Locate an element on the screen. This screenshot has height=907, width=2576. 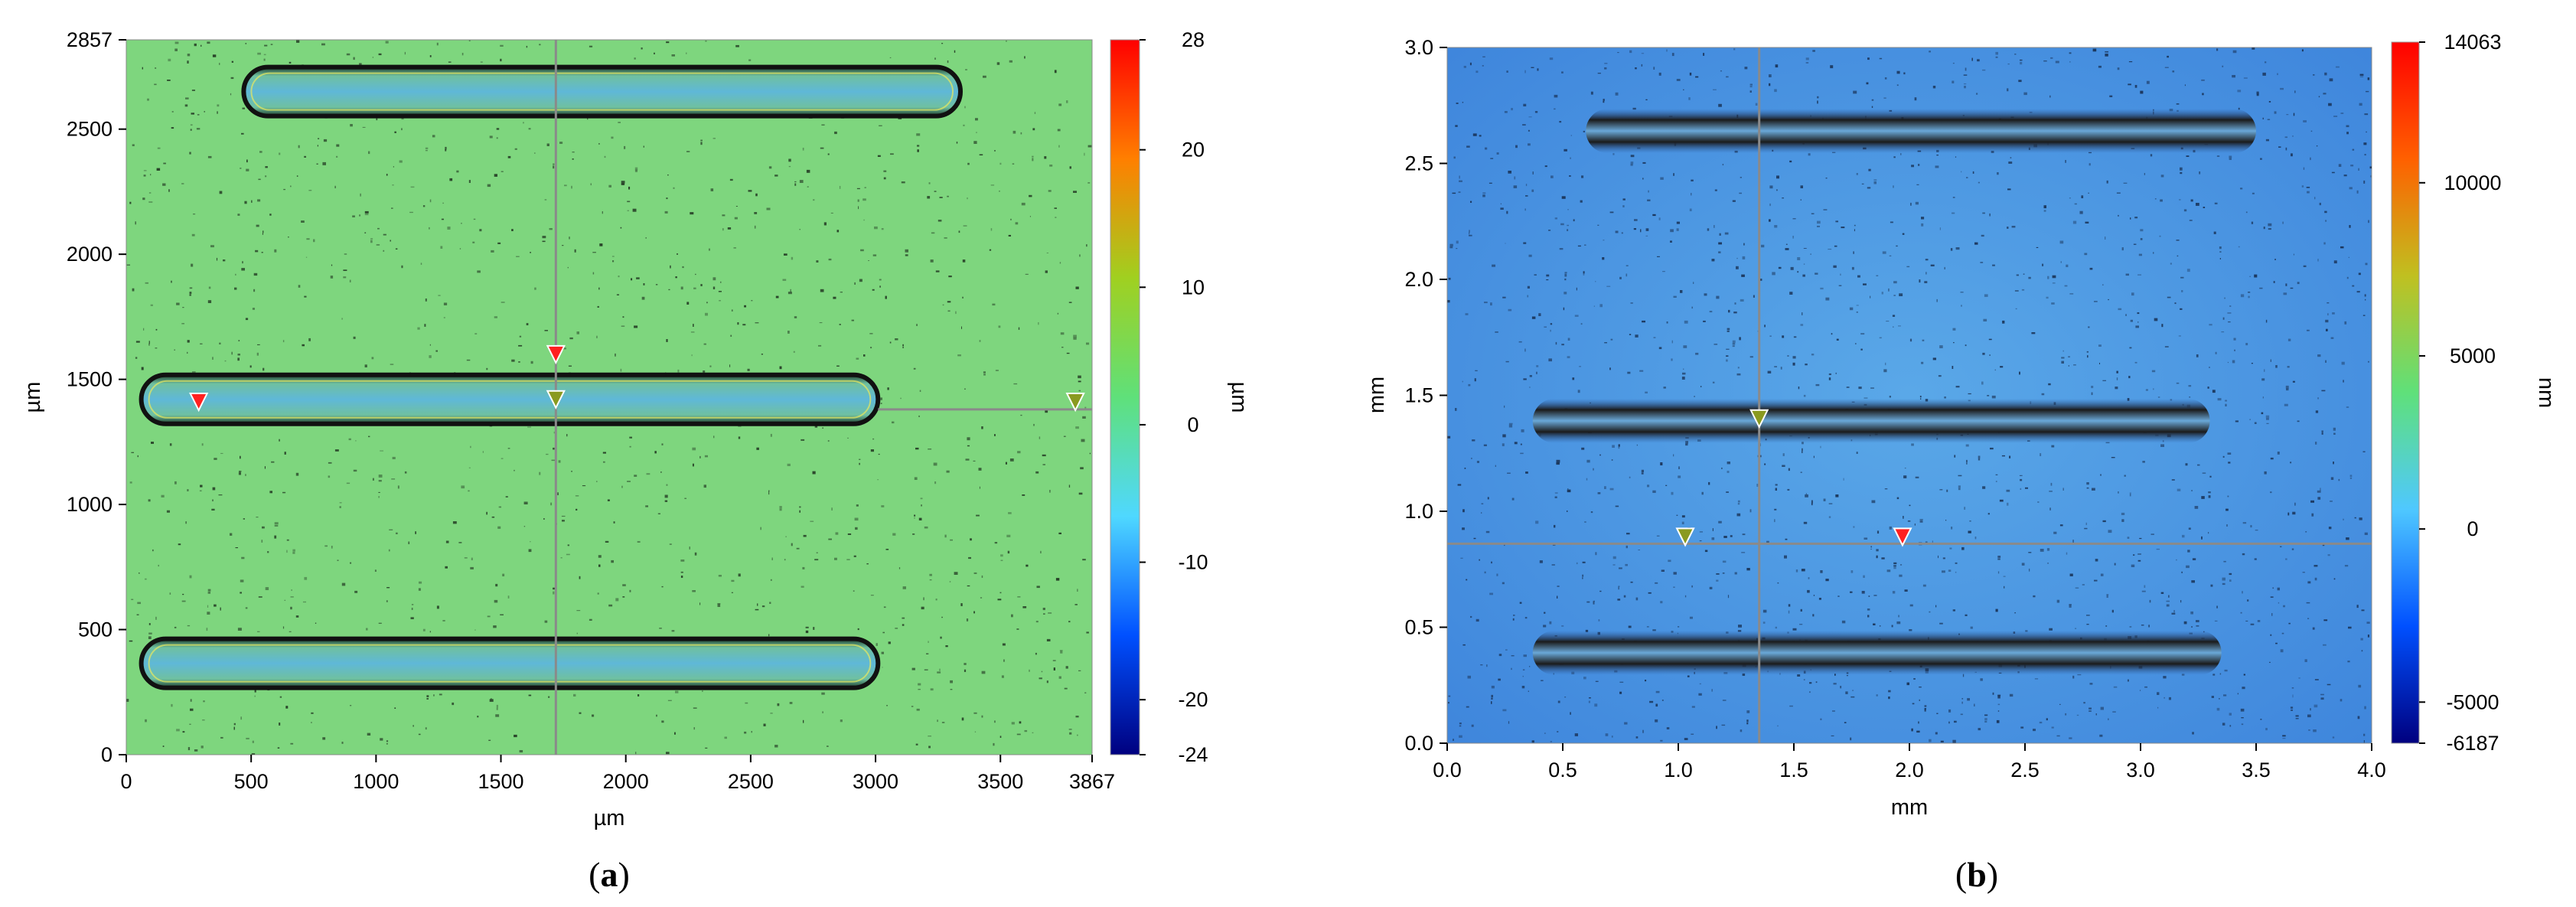
olive-marker is located at coordinates (556, 400).